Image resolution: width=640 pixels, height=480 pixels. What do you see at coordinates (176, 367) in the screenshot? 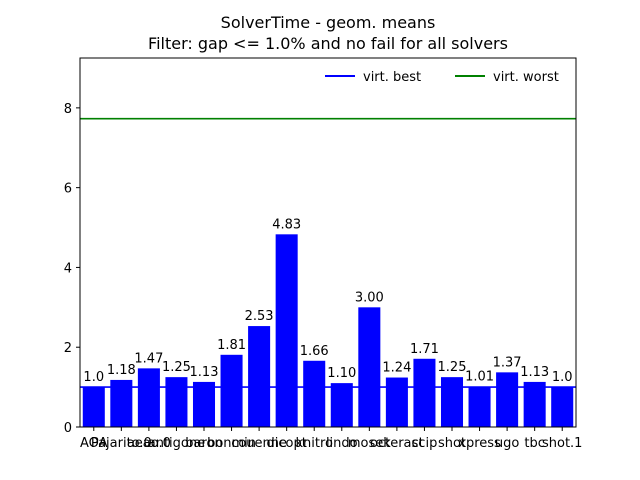
I see `data-label-3: 1.25` at bounding box center [176, 367].